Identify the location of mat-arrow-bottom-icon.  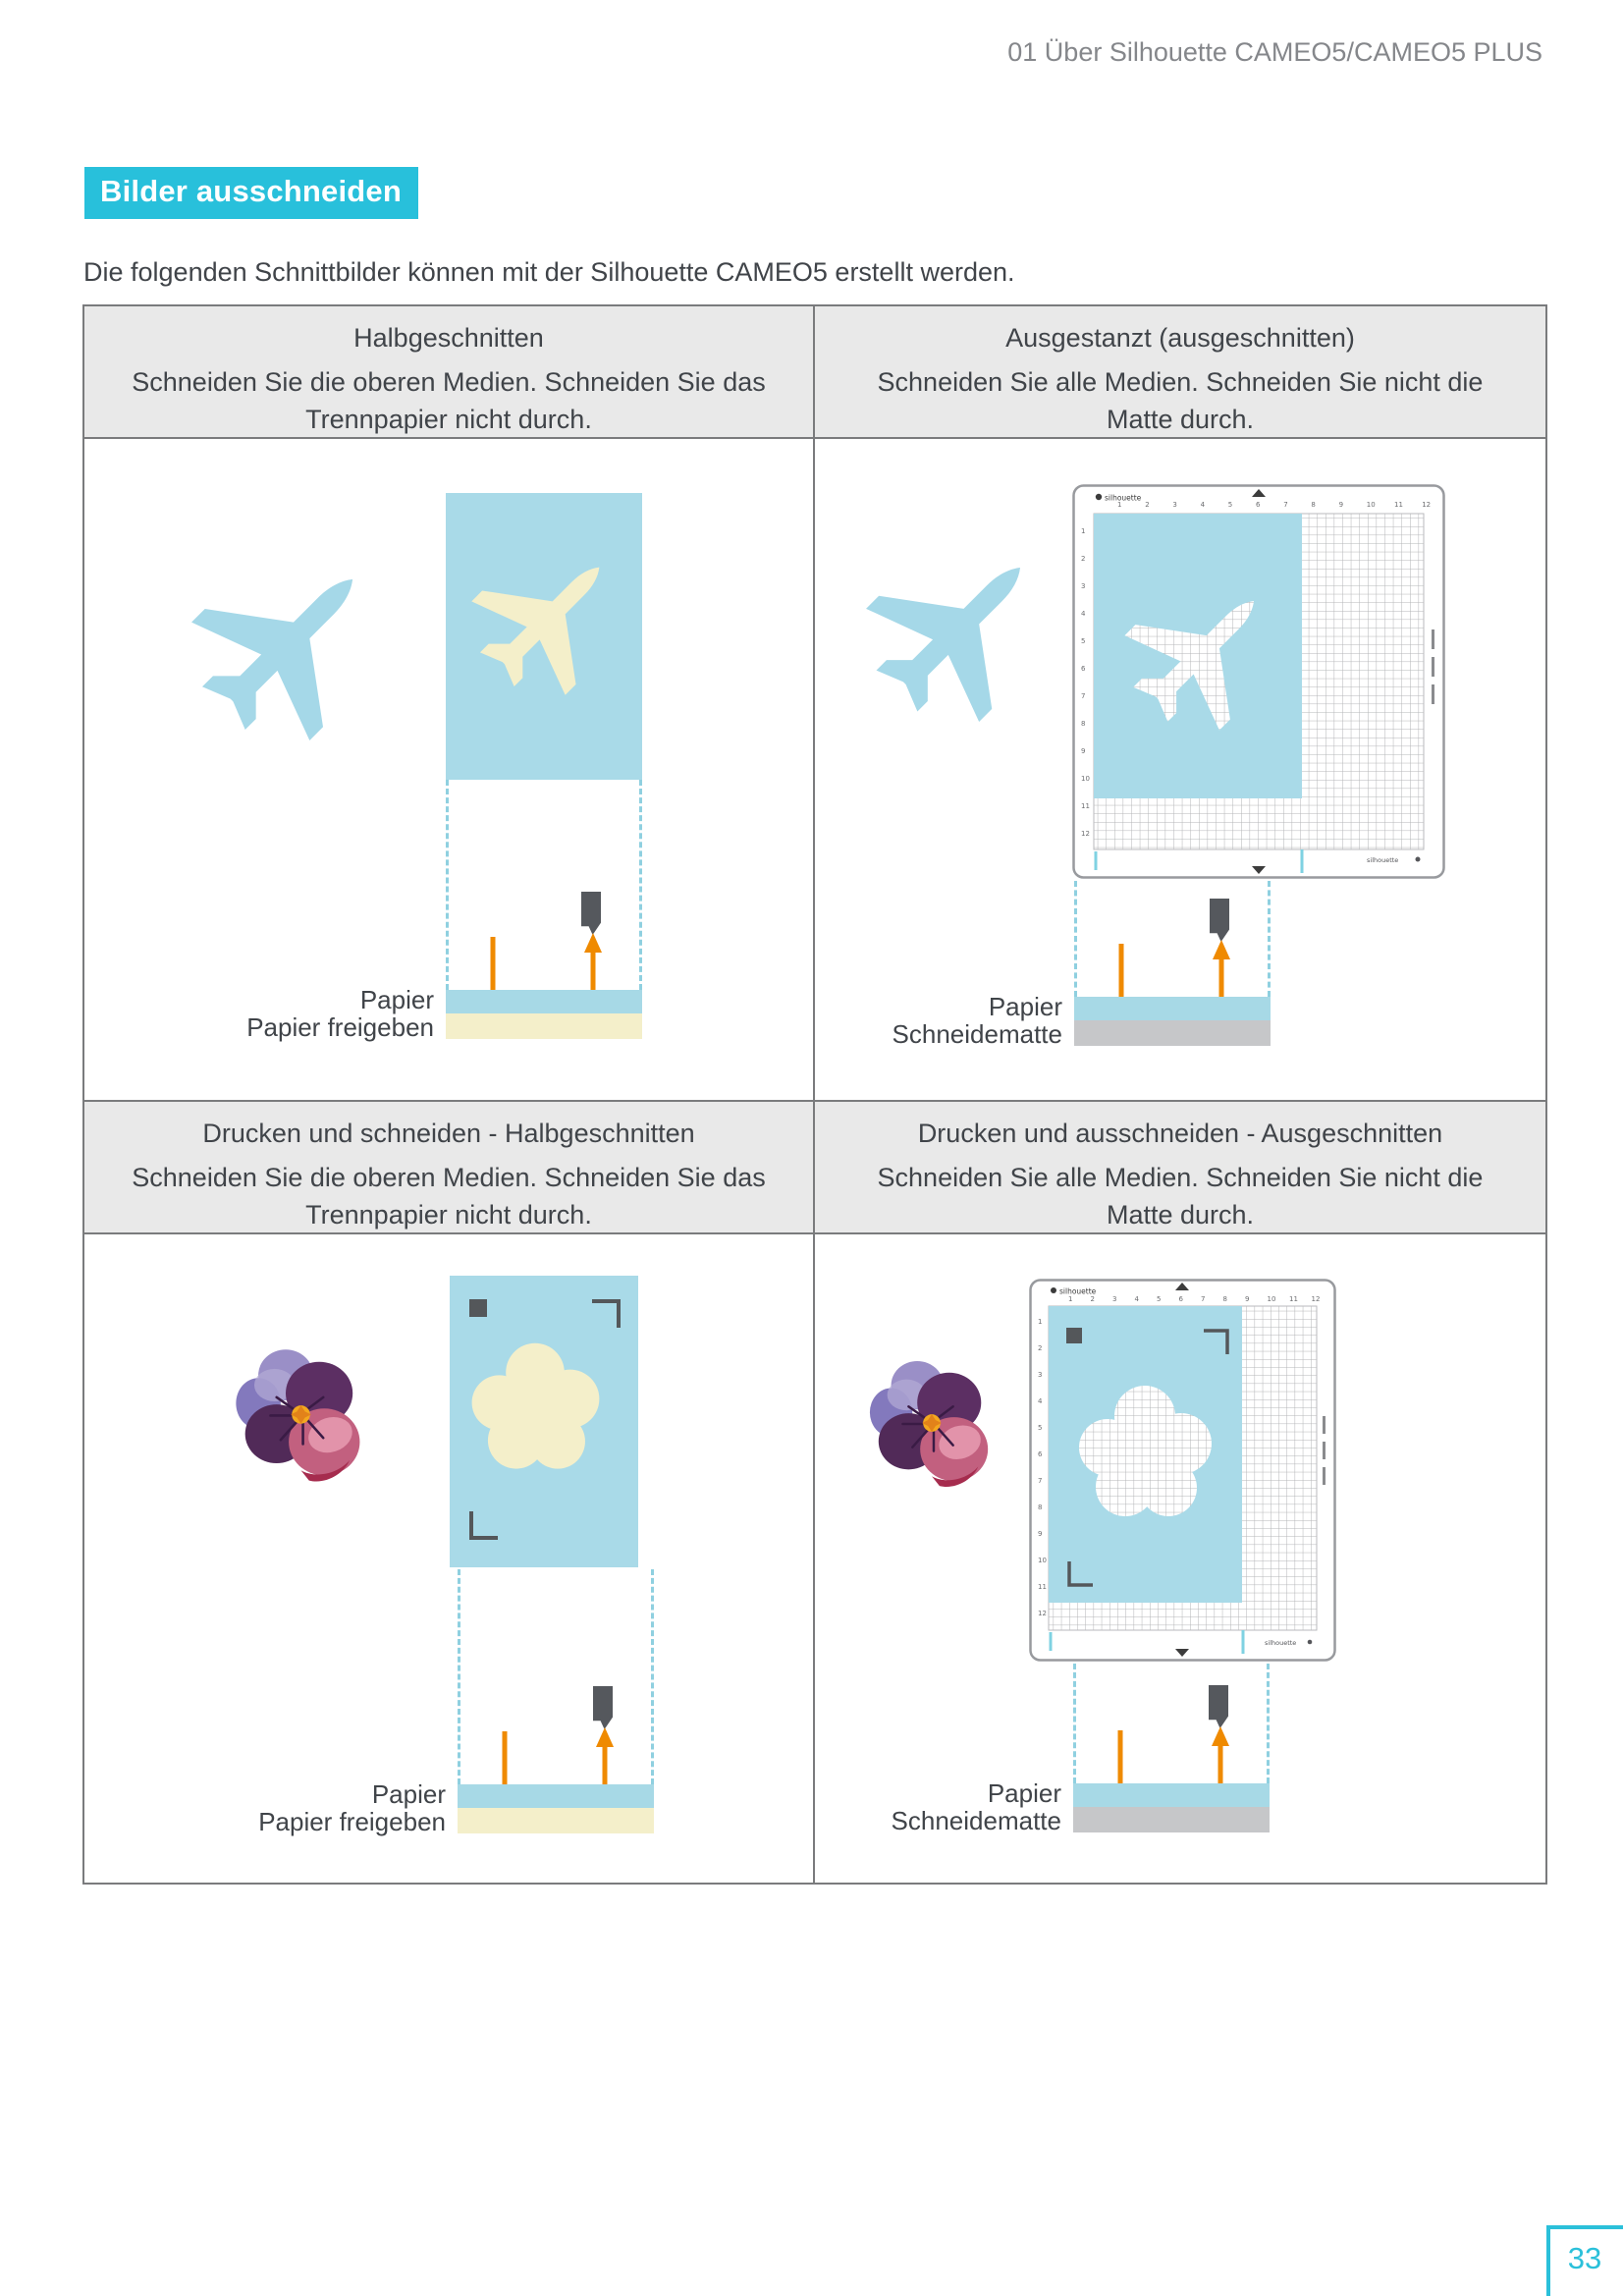
(1182, 1653).